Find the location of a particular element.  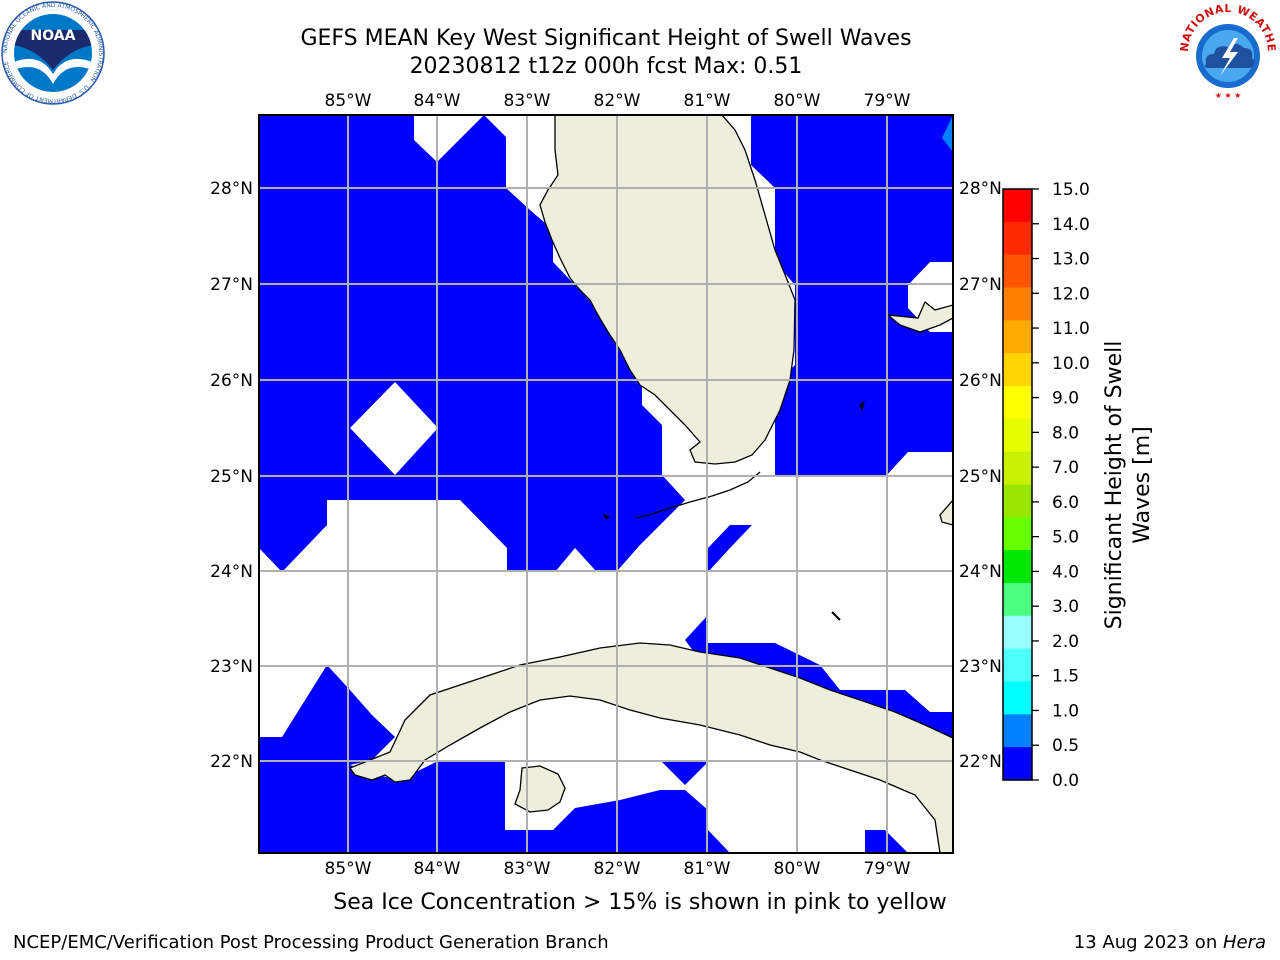

cuba-land is located at coordinates (650, 747).